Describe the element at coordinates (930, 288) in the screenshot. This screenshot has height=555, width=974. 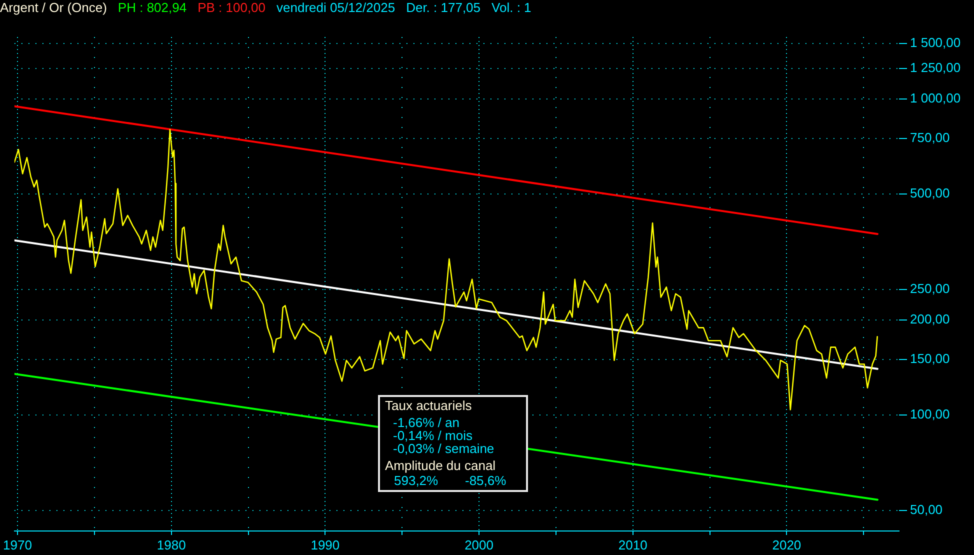
I see `y-tick-label: 250,00` at that location.